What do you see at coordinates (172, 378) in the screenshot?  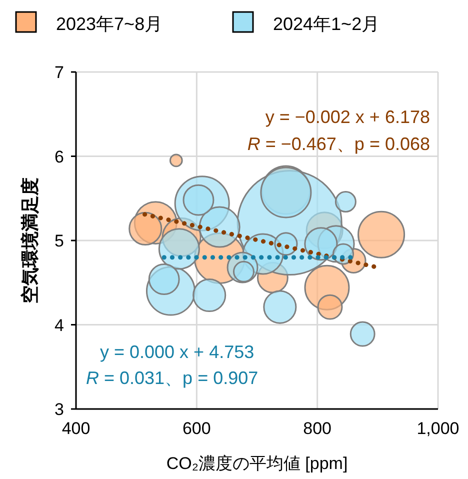 I see `annotation: R = 0.031、p = 0.907` at bounding box center [172, 378].